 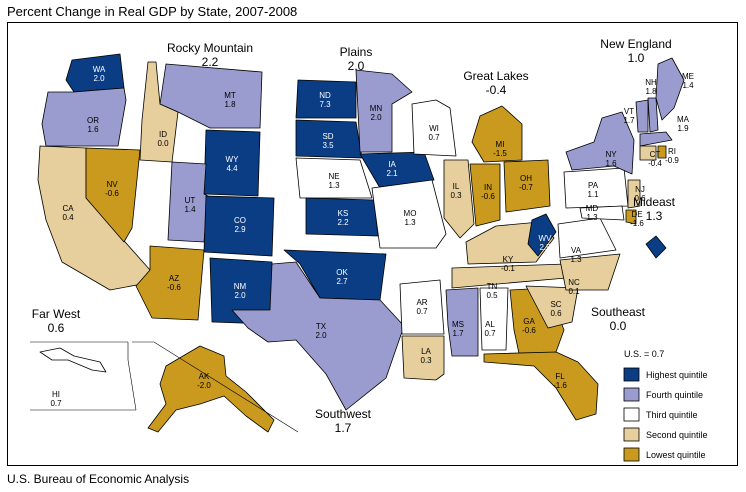 What do you see at coordinates (655, 159) in the screenshot?
I see `state-label-ct: CT -0.4` at bounding box center [655, 159].